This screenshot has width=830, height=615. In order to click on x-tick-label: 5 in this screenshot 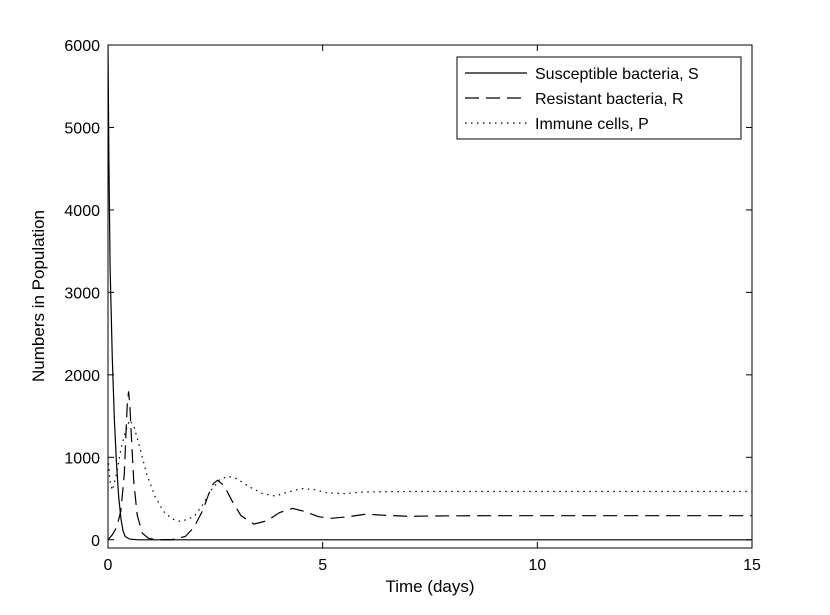, I will do `click(322, 565)`.